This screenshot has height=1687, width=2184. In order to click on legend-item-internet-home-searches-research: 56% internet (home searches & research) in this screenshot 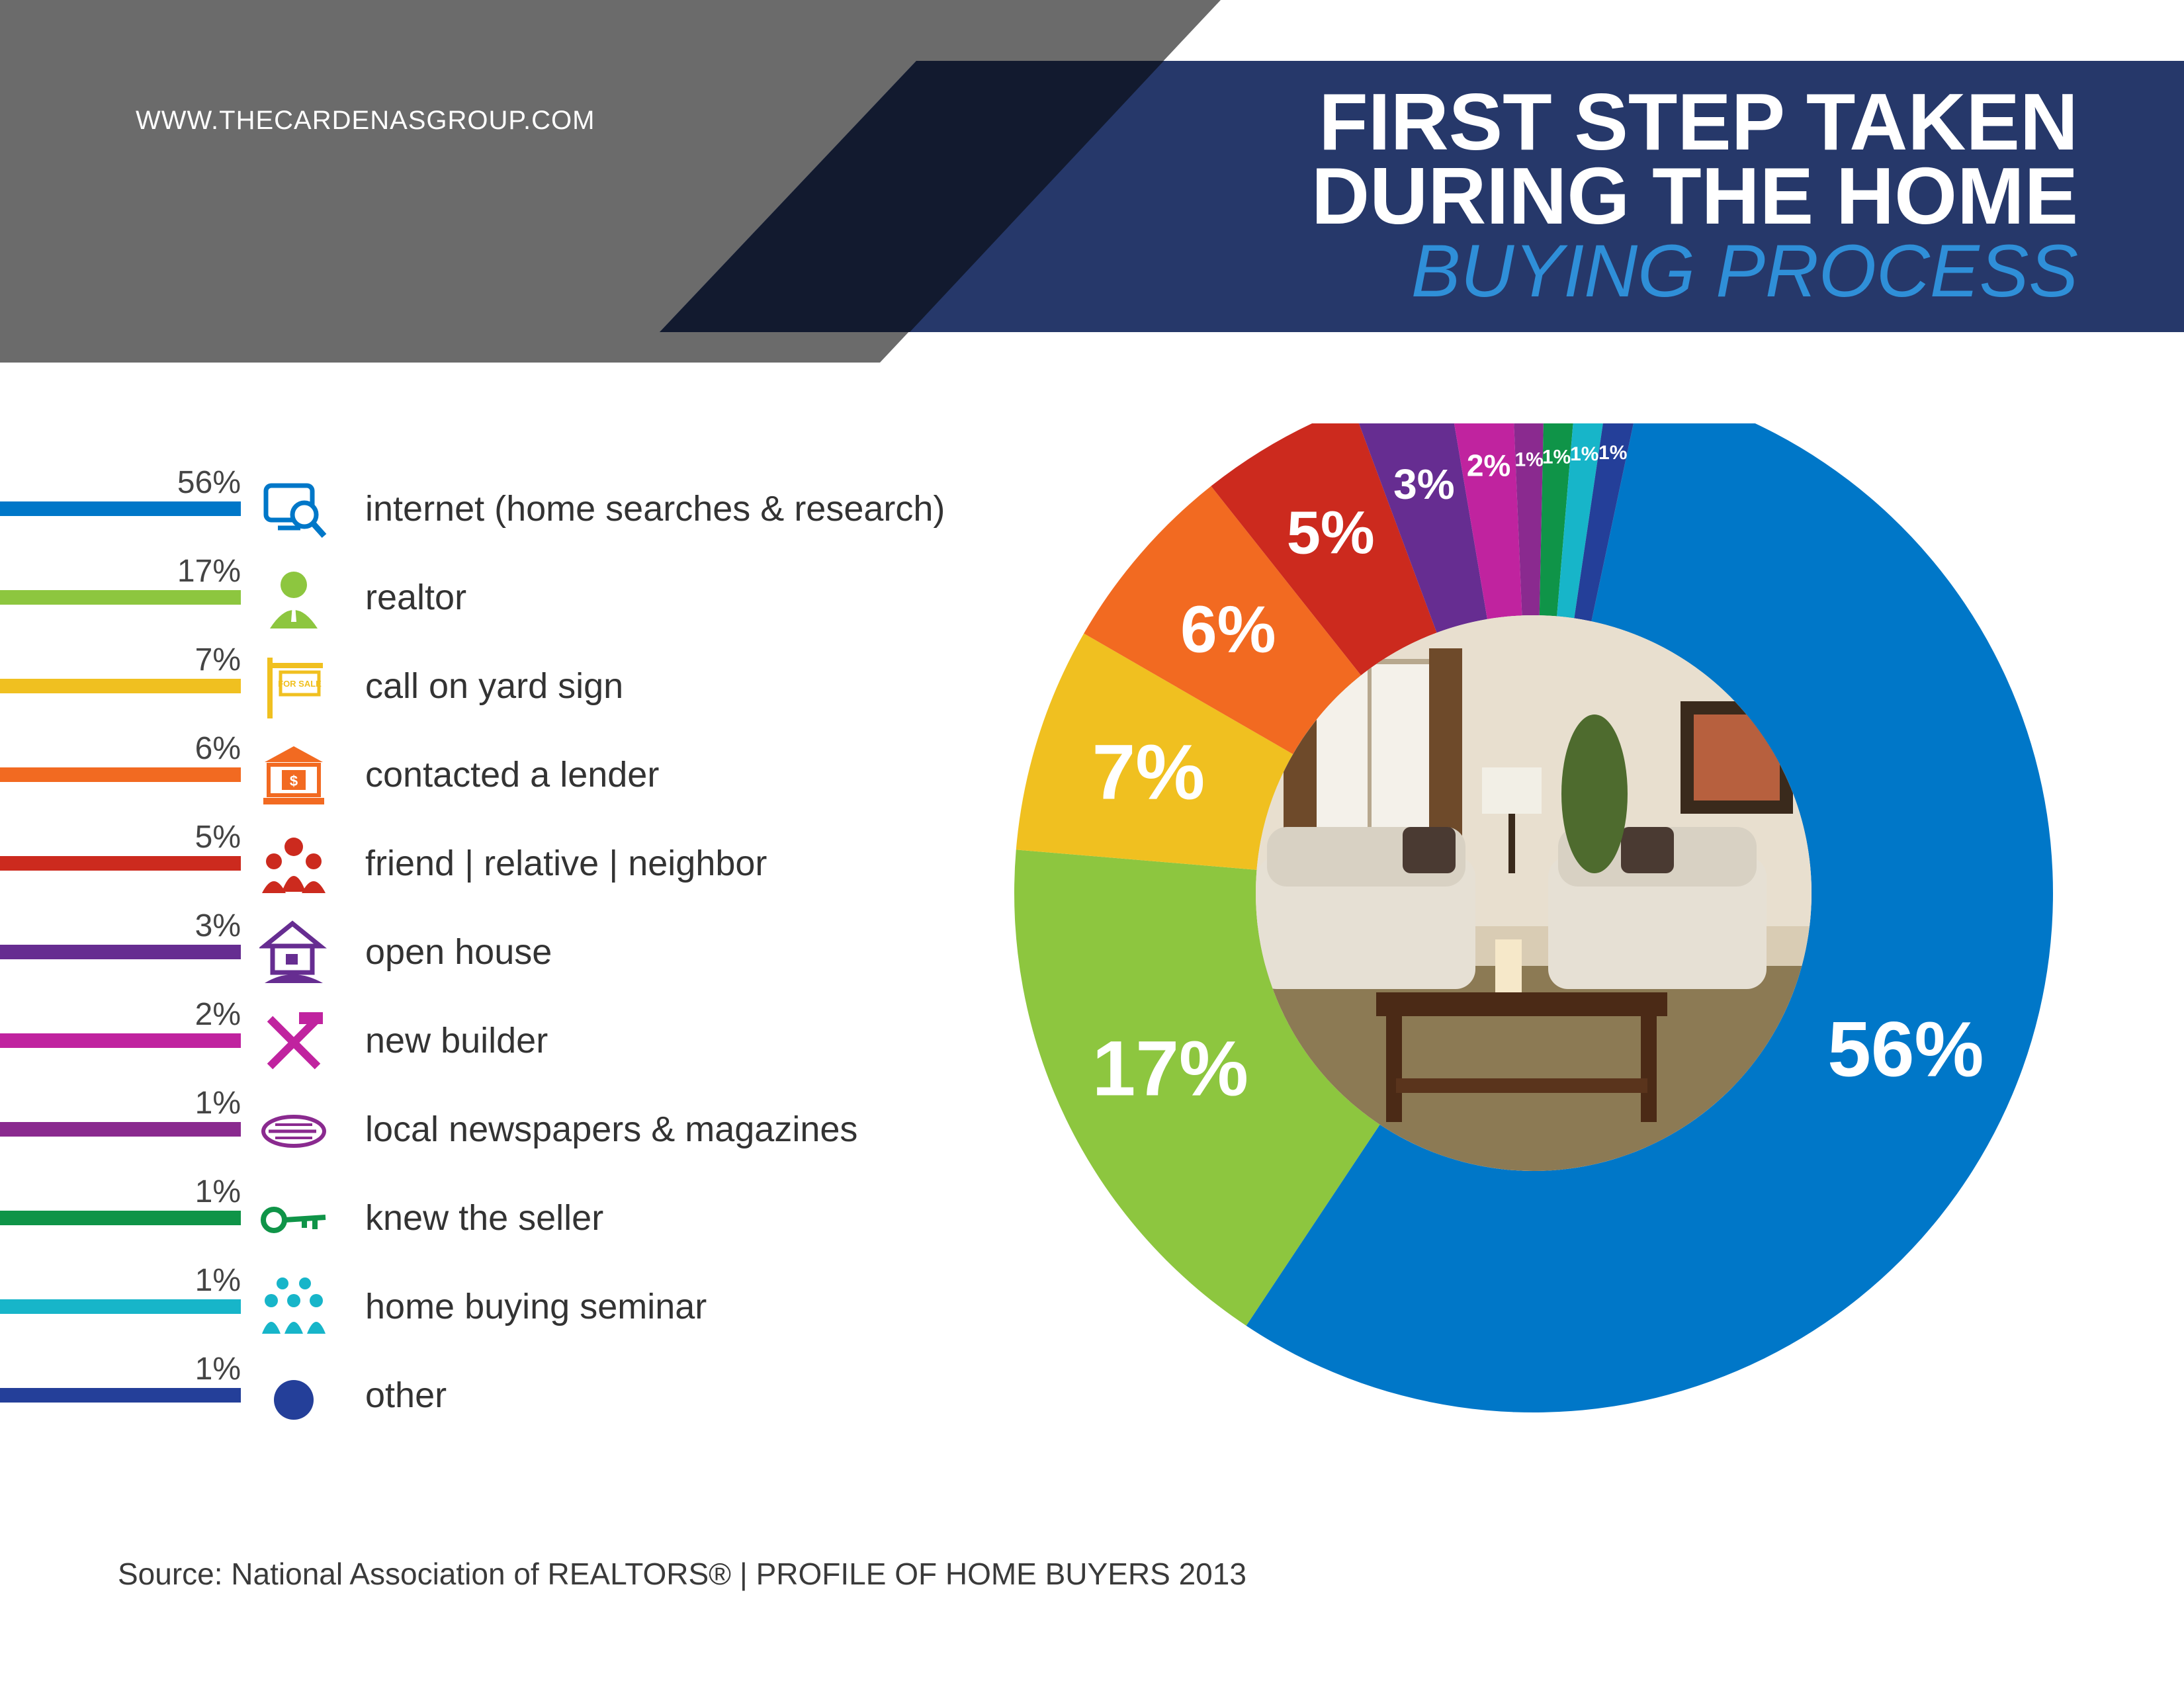, I will do `click(496, 503)`.